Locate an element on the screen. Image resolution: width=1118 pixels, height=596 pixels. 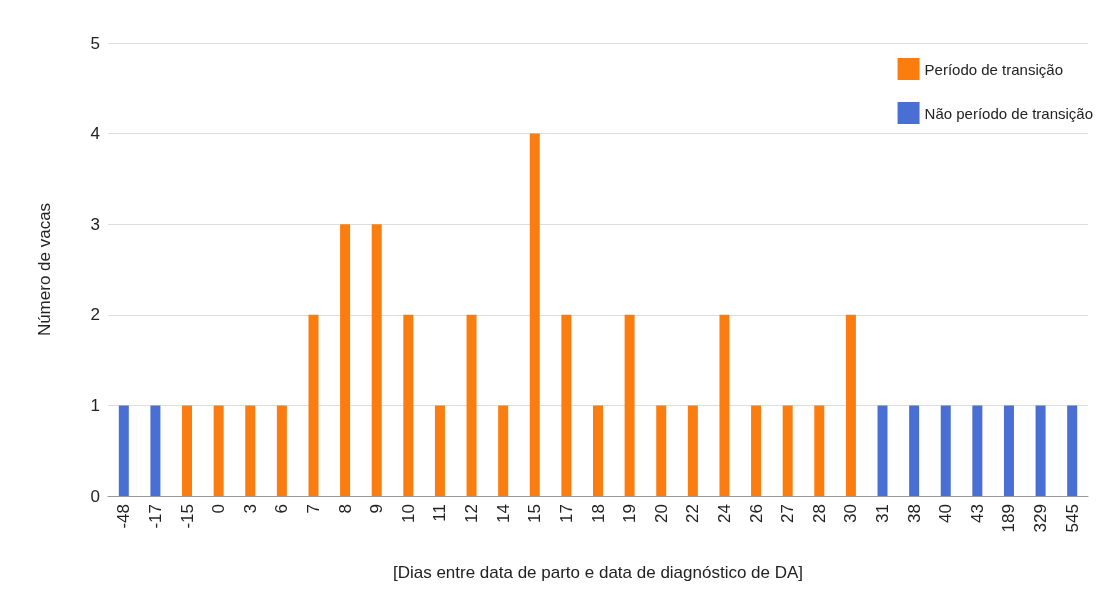
x-tick-label: 6 is located at coordinates (282, 509).